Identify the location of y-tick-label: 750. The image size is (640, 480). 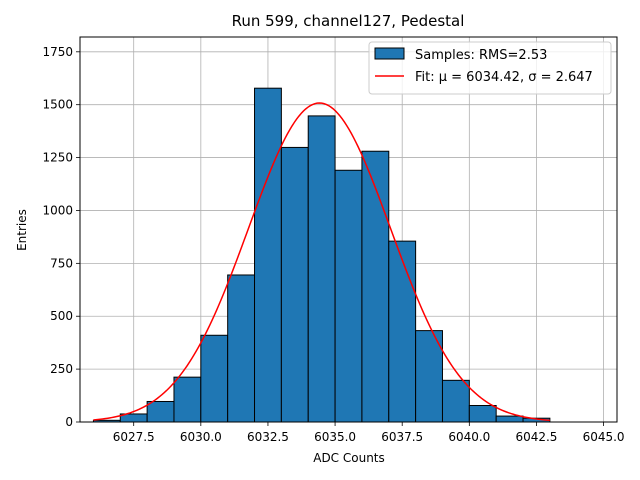
(61, 263).